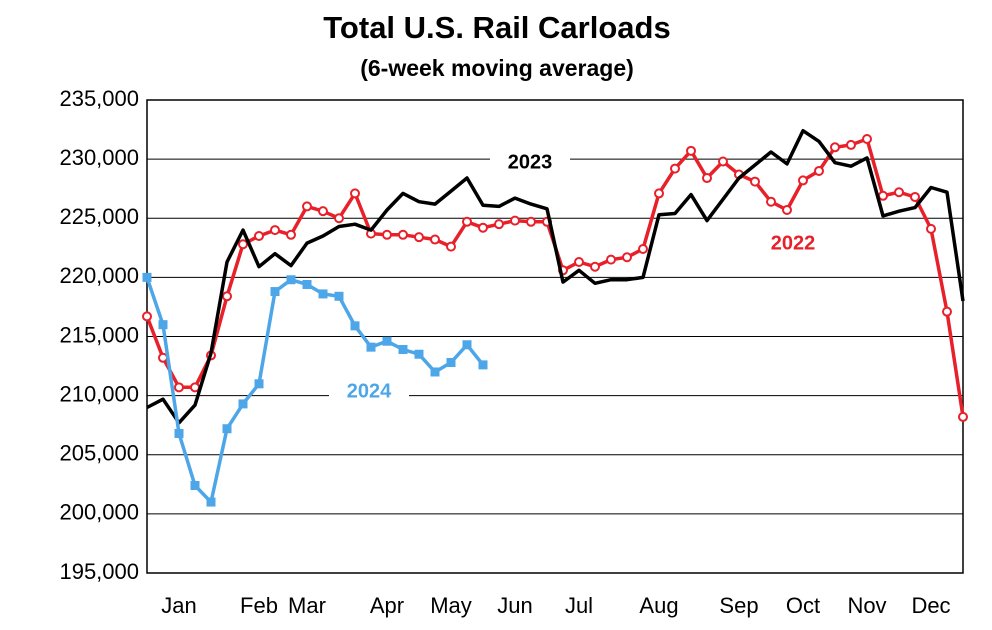  Describe the element at coordinates (866, 605) in the screenshot. I see `x-tick-label: Nov` at that location.